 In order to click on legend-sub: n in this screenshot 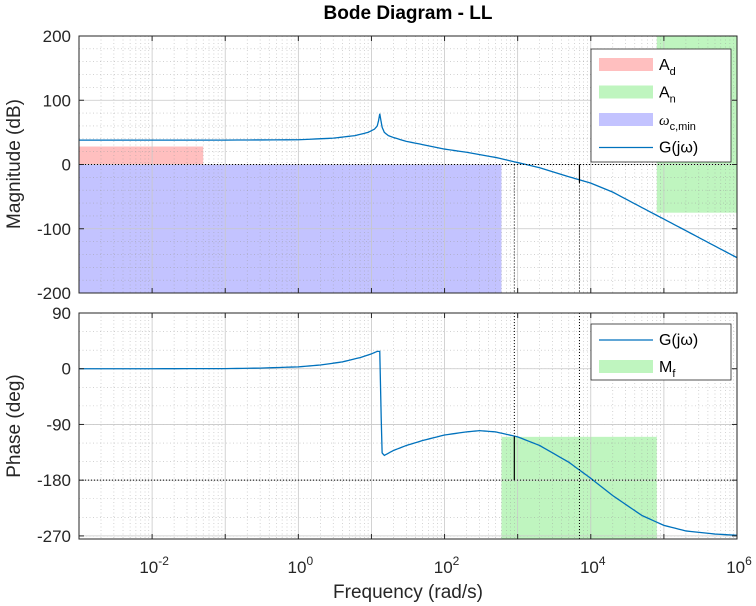, I will do `click(673, 100)`.